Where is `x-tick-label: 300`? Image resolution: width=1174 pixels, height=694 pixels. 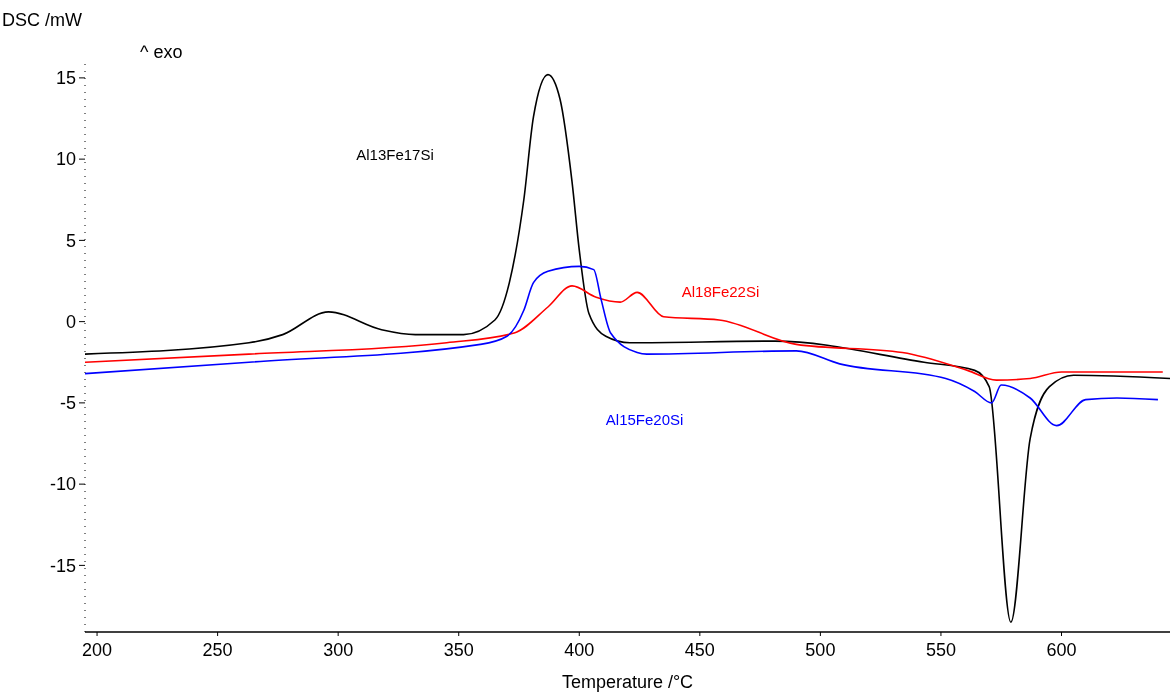 x-tick-label: 300 is located at coordinates (338, 650).